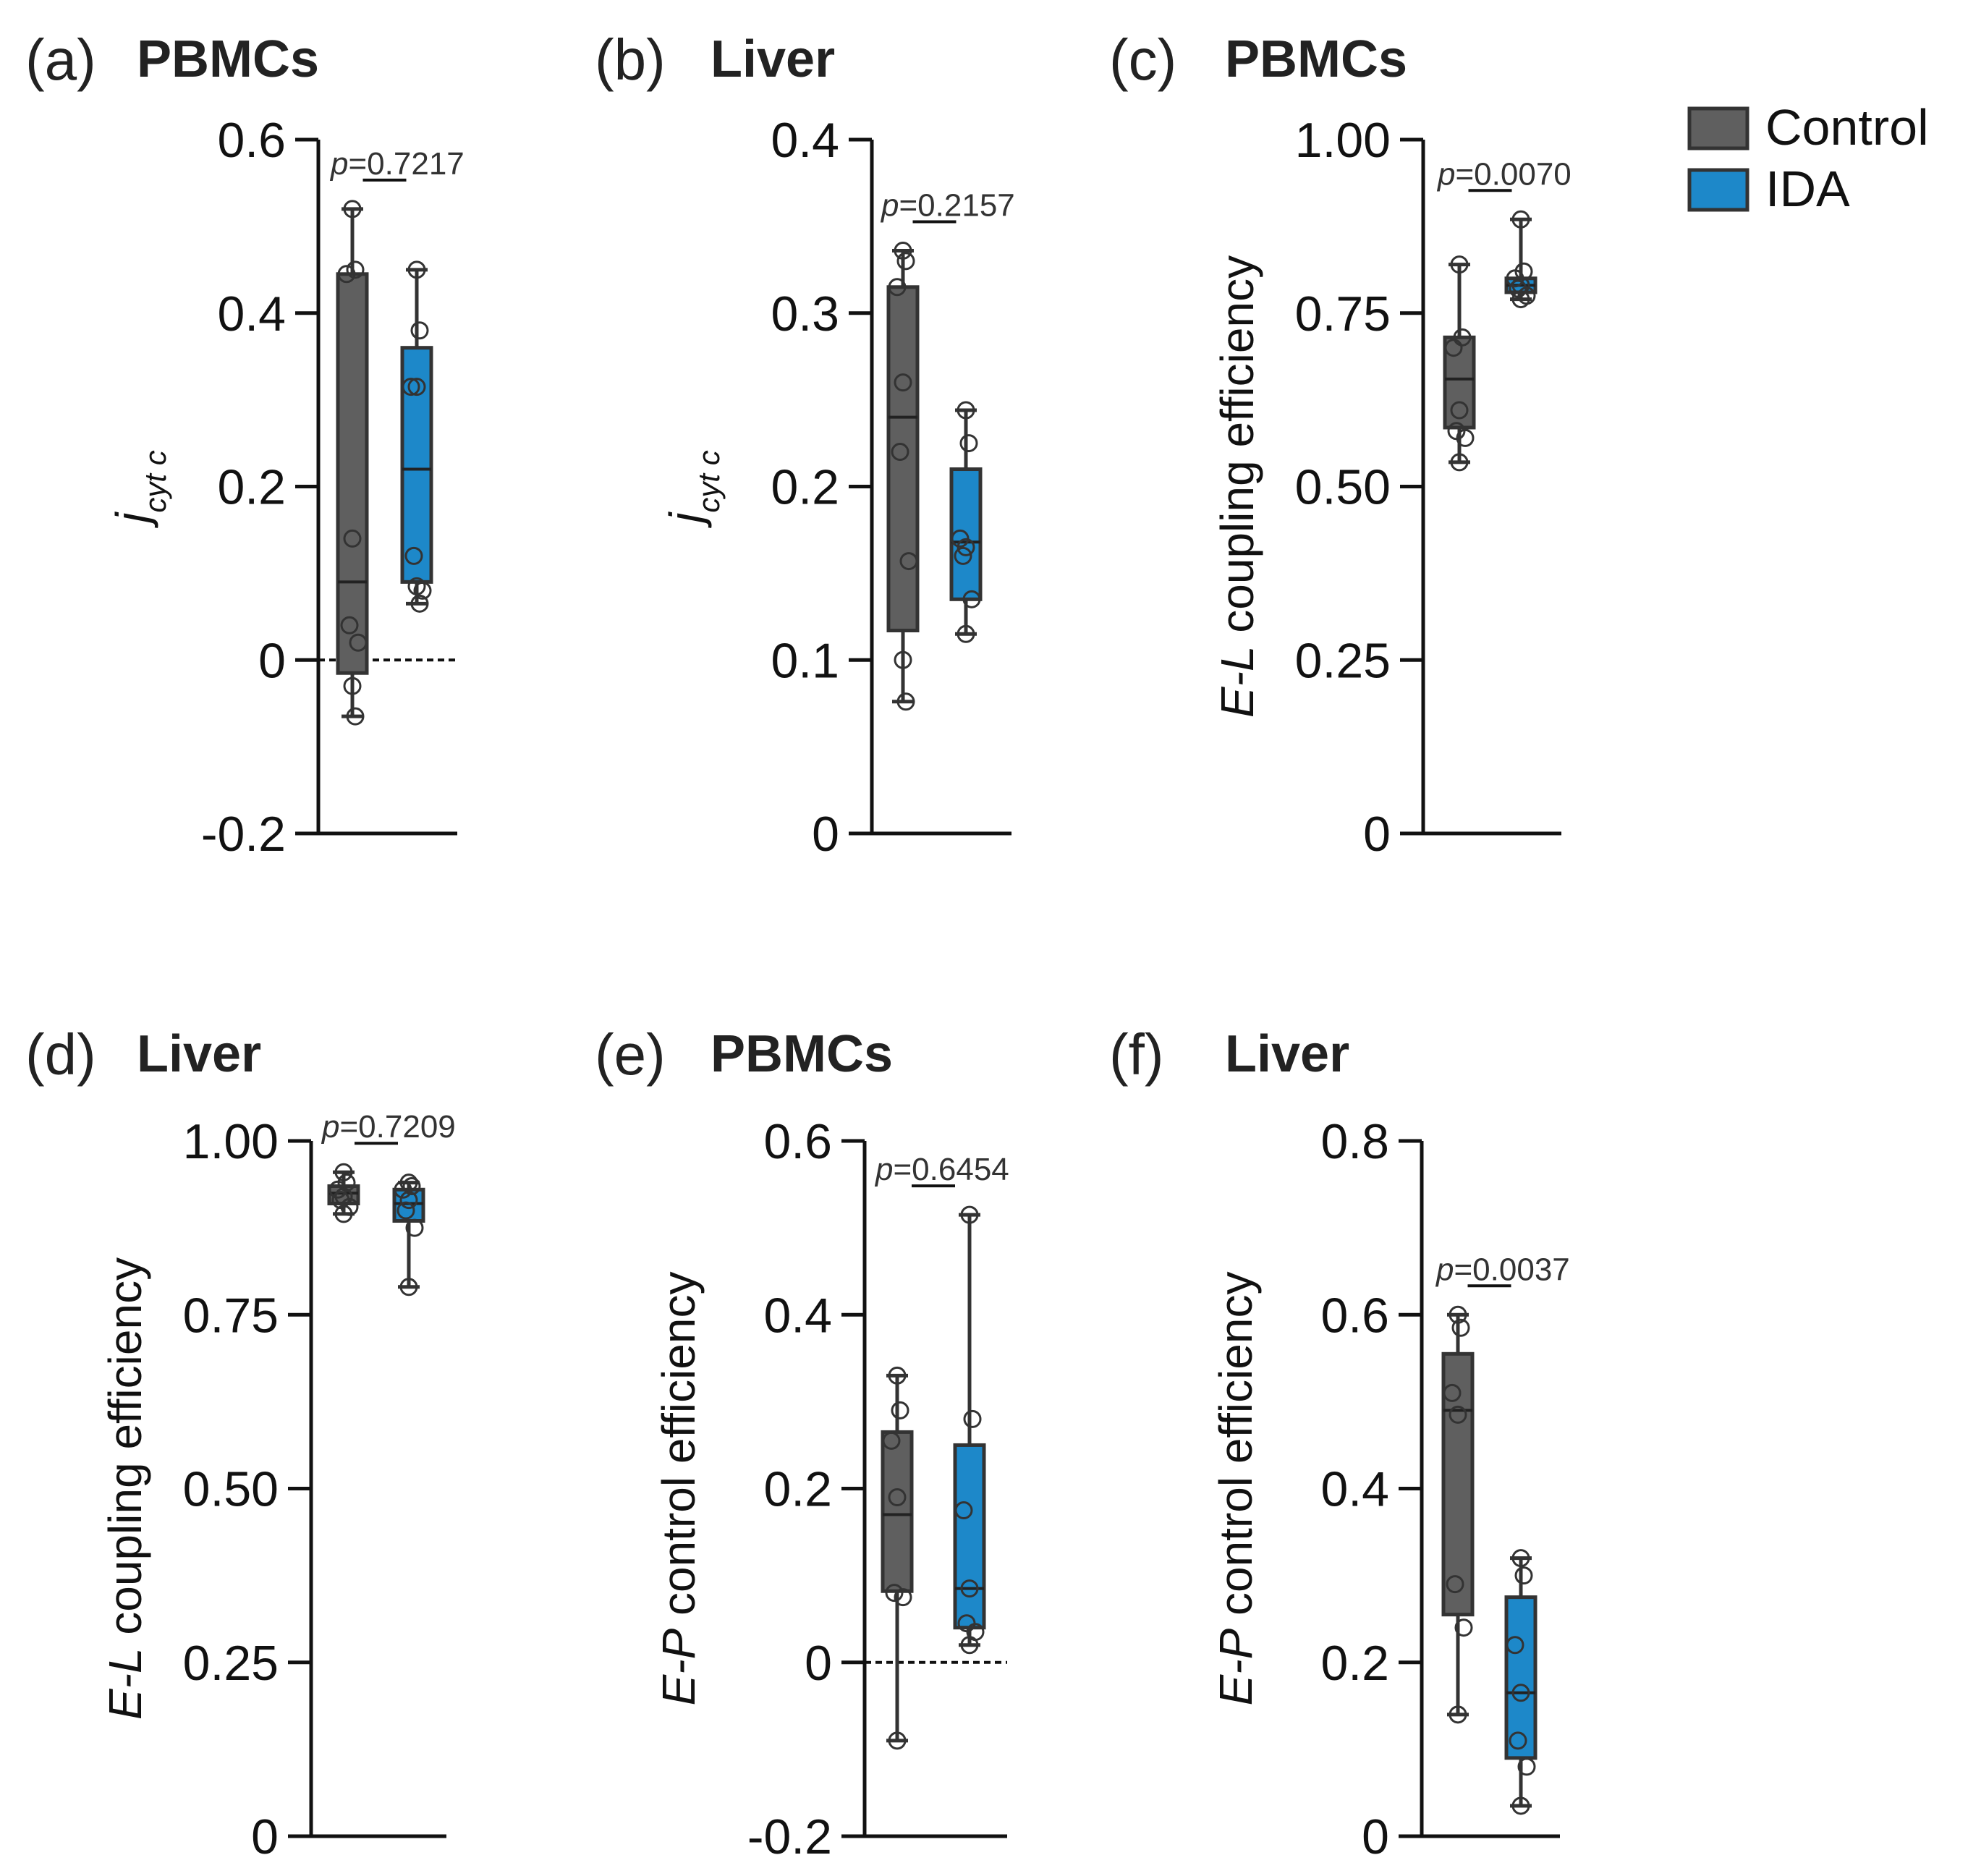 This screenshot has height=1876, width=1968. I want to click on legend-label-control: Control, so click(1847, 127).